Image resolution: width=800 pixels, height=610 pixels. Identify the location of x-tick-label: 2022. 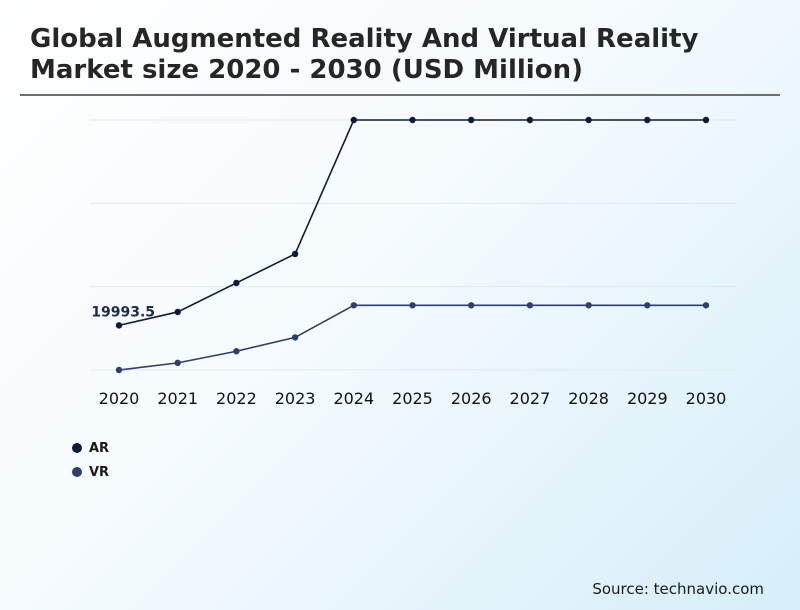
(236, 398).